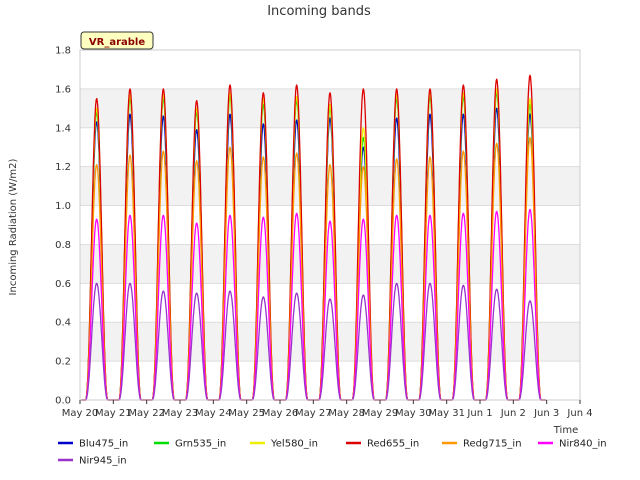  I want to click on badge: VR_arable, so click(117, 40).